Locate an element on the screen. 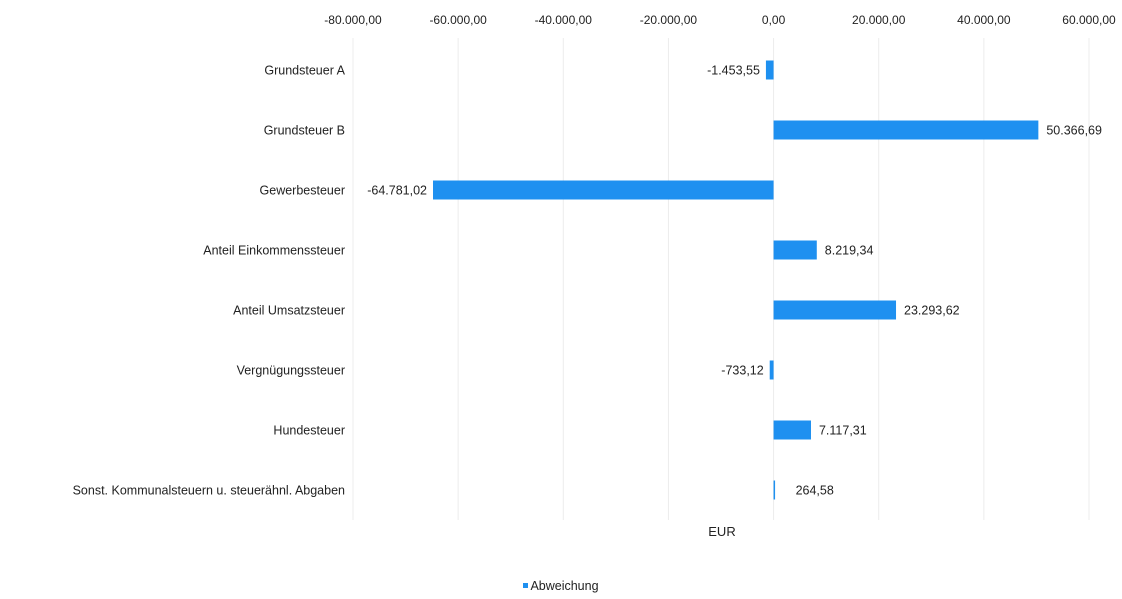 This screenshot has width=1122, height=599. category-label: Hundesteuer is located at coordinates (309, 431).